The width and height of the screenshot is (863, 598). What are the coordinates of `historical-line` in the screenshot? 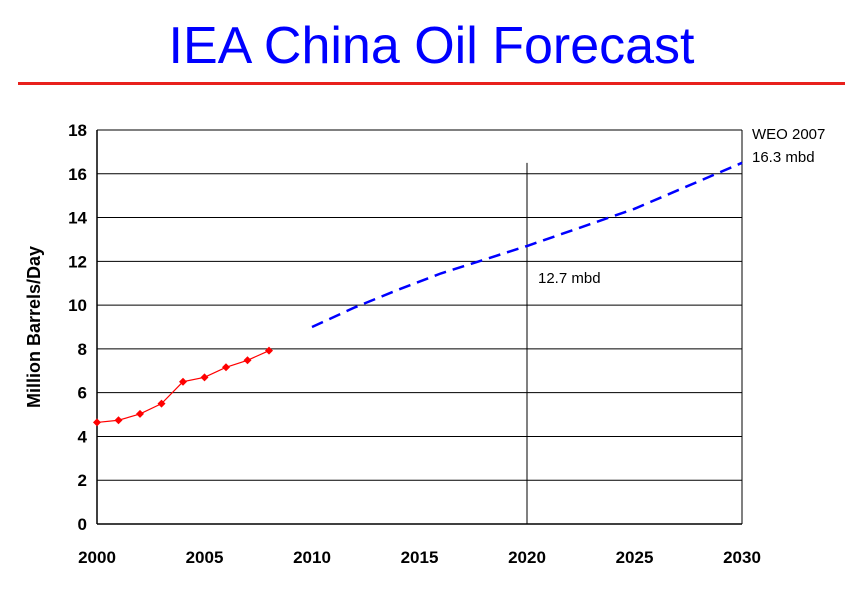 It's located at (183, 387).